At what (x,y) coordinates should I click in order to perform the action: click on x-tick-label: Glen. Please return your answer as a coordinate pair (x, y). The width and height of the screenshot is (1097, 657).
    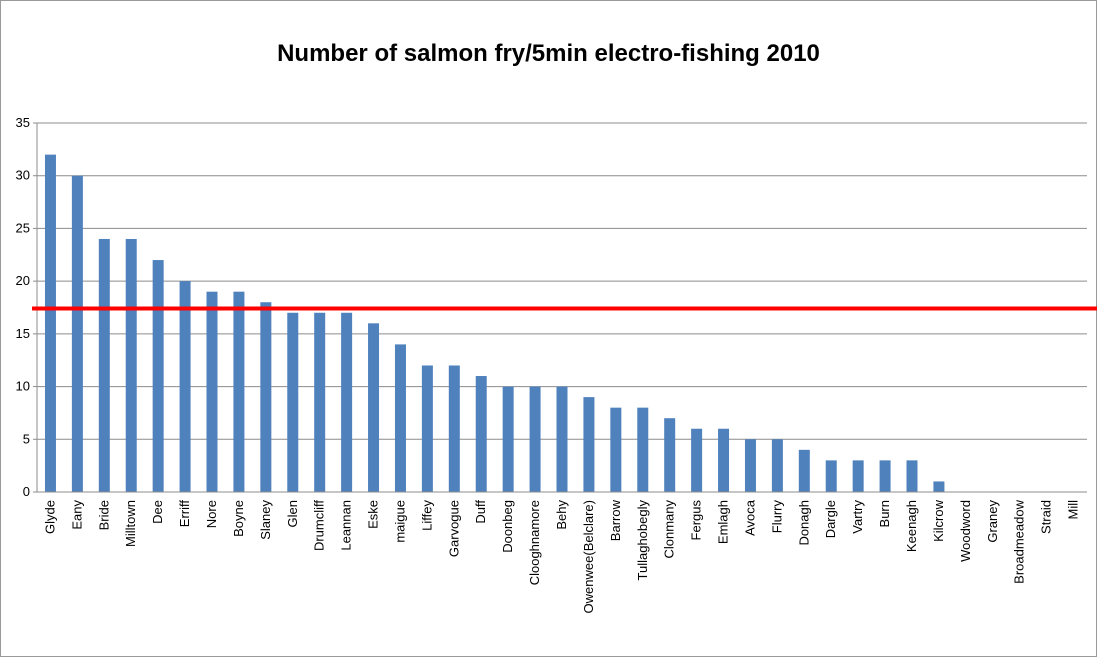
    Looking at the image, I should click on (292, 513).